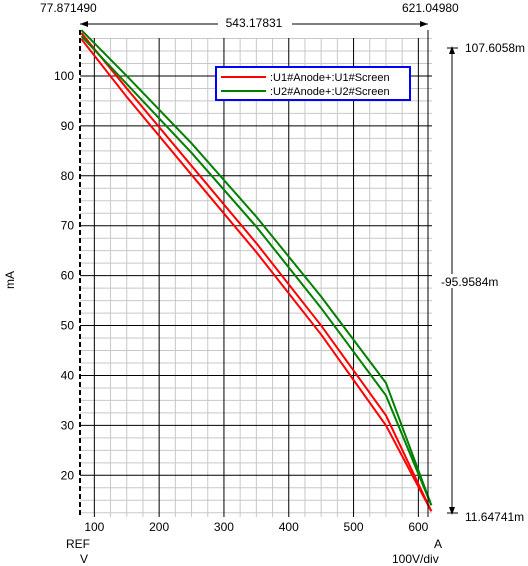 This screenshot has width=528, height=566. I want to click on delta-x-label-bg, so click(255, 23).